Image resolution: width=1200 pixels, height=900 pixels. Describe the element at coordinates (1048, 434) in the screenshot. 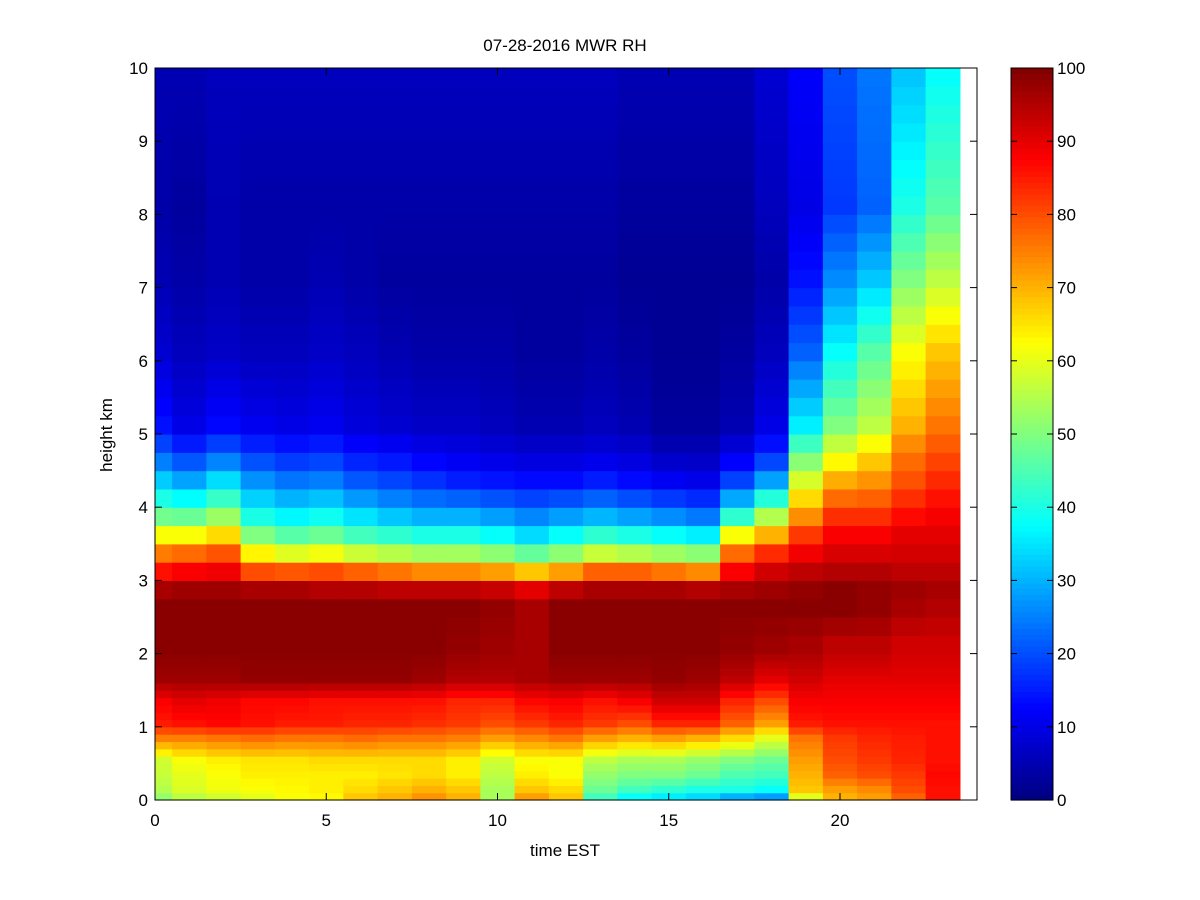

I see `colorbar-axis: 0 10 20 30 40 50 60 70 80 90 100` at that location.